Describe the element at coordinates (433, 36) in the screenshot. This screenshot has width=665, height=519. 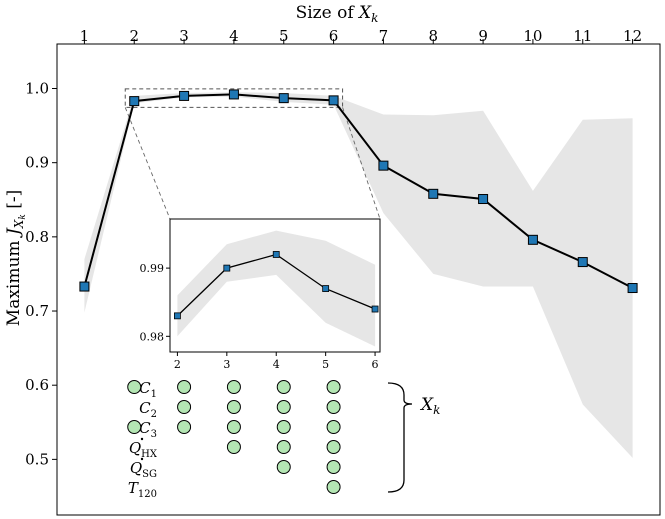
I see `x-tick-label: 8` at that location.